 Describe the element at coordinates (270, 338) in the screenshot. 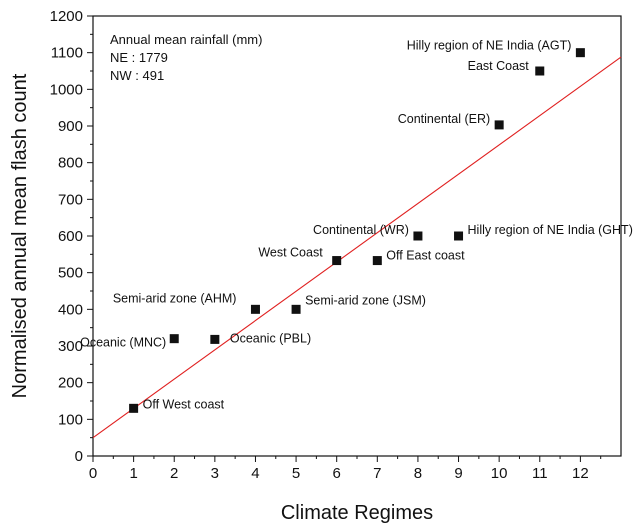

I see `data-point-label: Oceanic (PBL)` at that location.